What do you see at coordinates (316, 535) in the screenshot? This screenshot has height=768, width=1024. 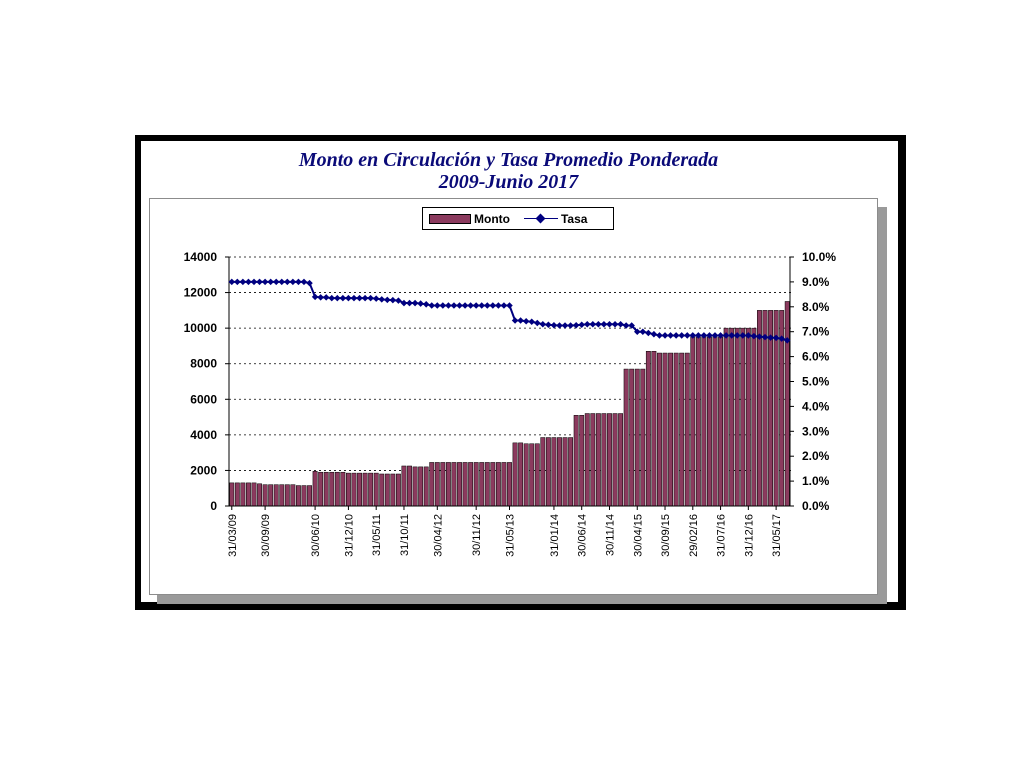 I see `x-tick-label: 30/06/10` at bounding box center [316, 535].